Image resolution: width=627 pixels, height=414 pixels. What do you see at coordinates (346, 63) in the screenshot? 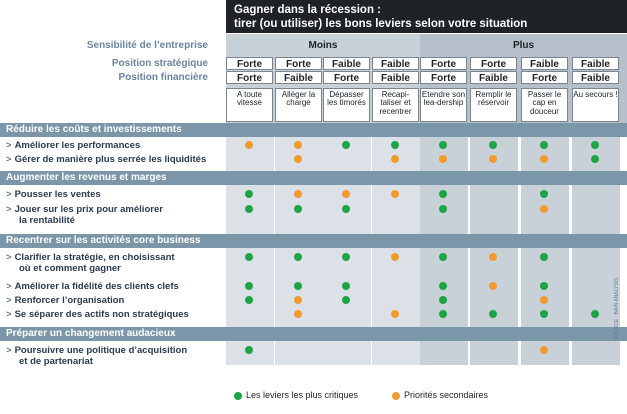
I see `col-strategique-2: Faible` at bounding box center [346, 63].